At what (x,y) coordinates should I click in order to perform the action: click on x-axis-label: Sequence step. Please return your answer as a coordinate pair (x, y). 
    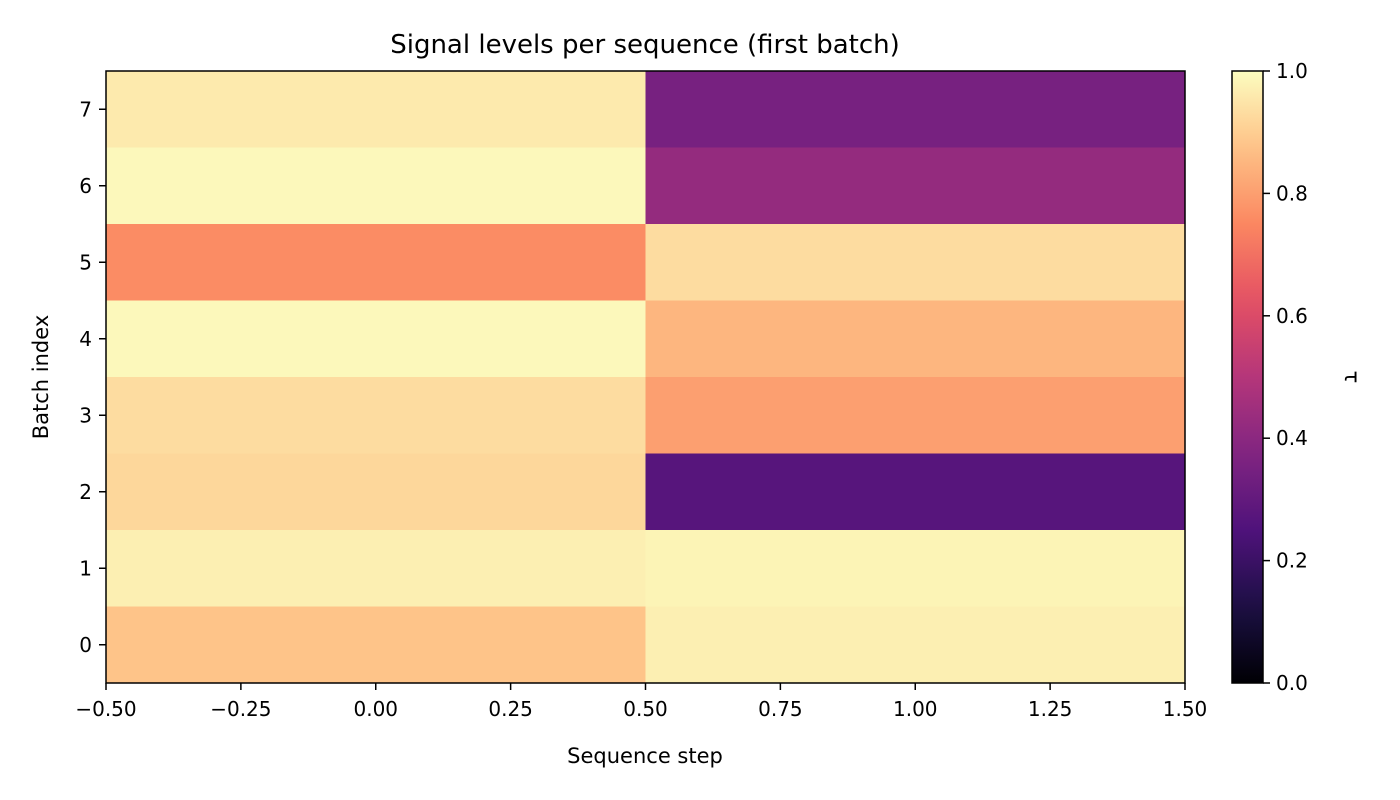
    Looking at the image, I should click on (645, 756).